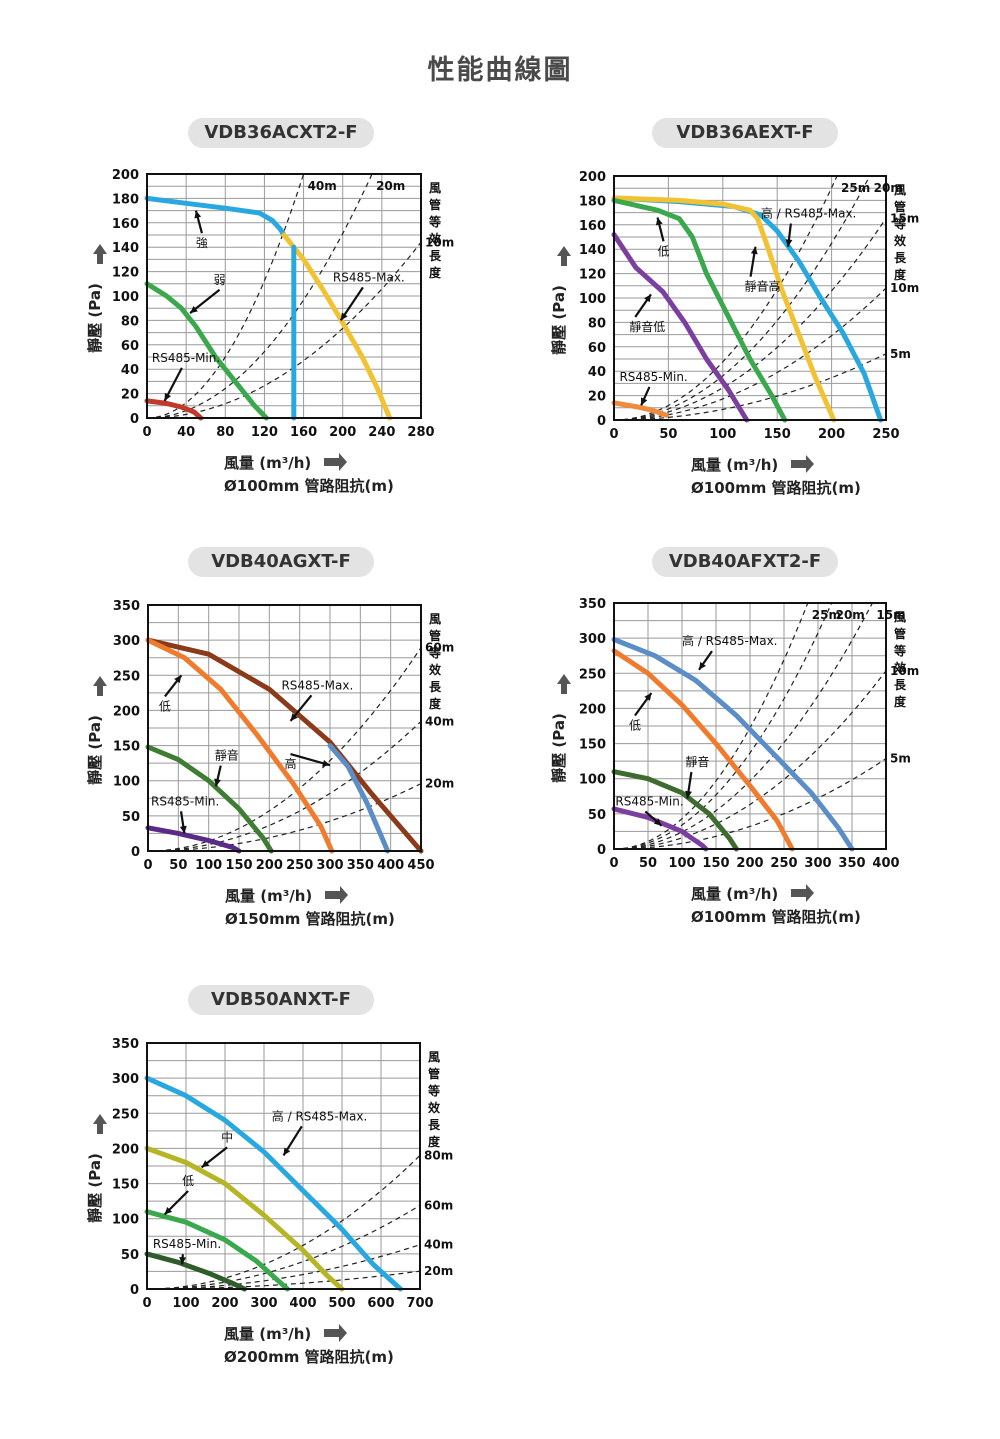  What do you see at coordinates (500, 70) in the screenshot?
I see `page-title: 性能曲線圖` at bounding box center [500, 70].